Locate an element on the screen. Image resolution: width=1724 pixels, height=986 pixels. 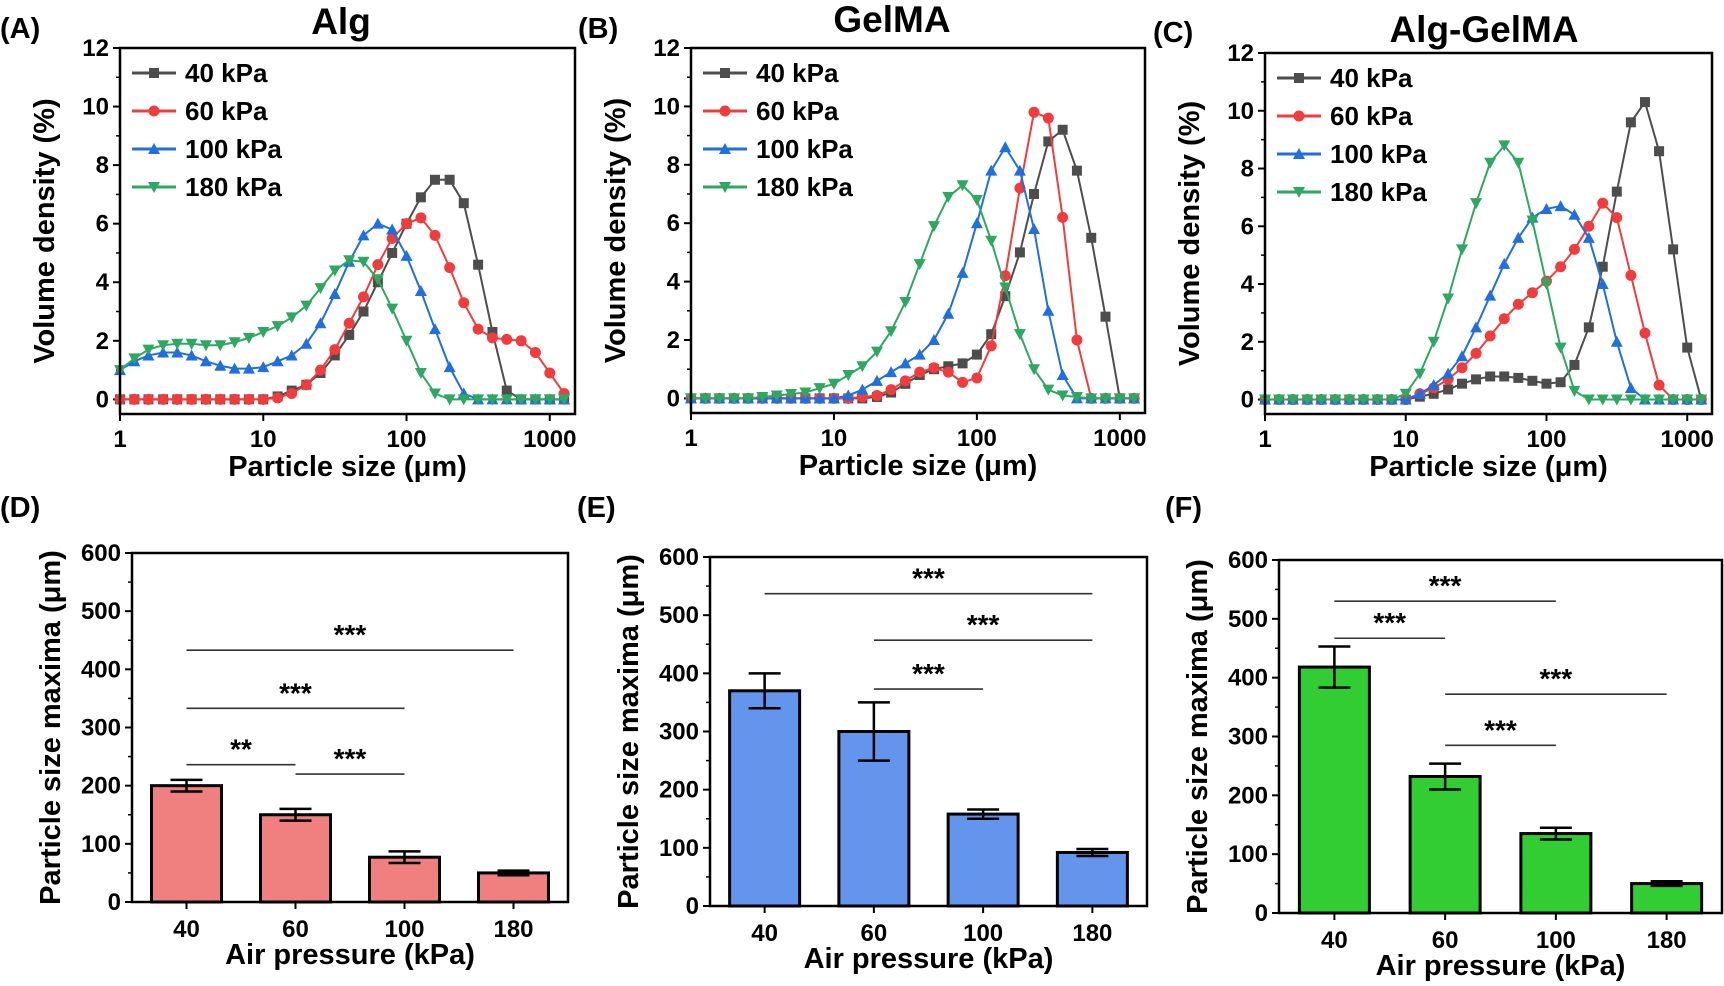
y-tick-label: 12 is located at coordinates (1240, 53).